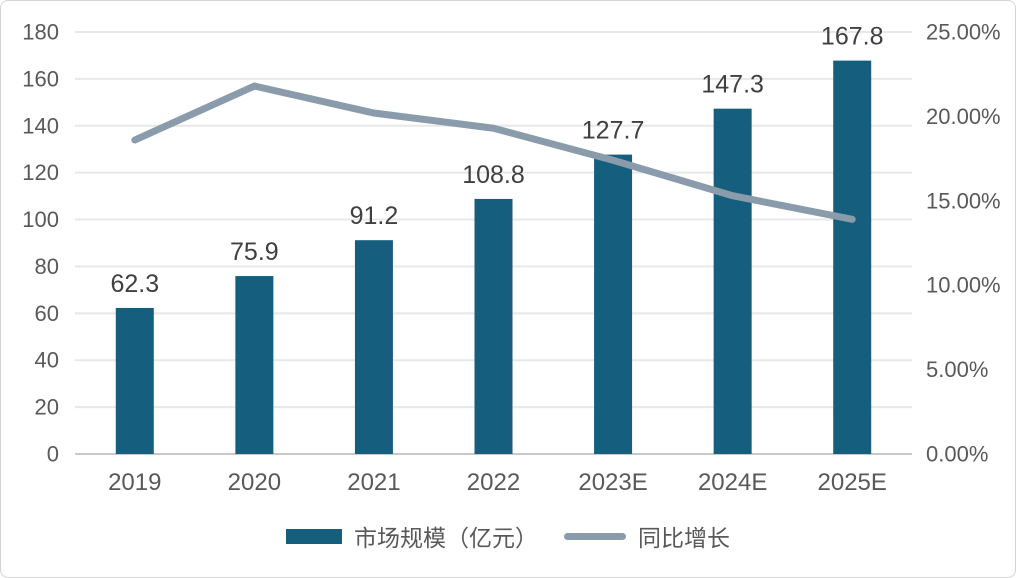  I want to click on chart-legend: 市场规模（亿元） 同比增长, so click(508, 536).